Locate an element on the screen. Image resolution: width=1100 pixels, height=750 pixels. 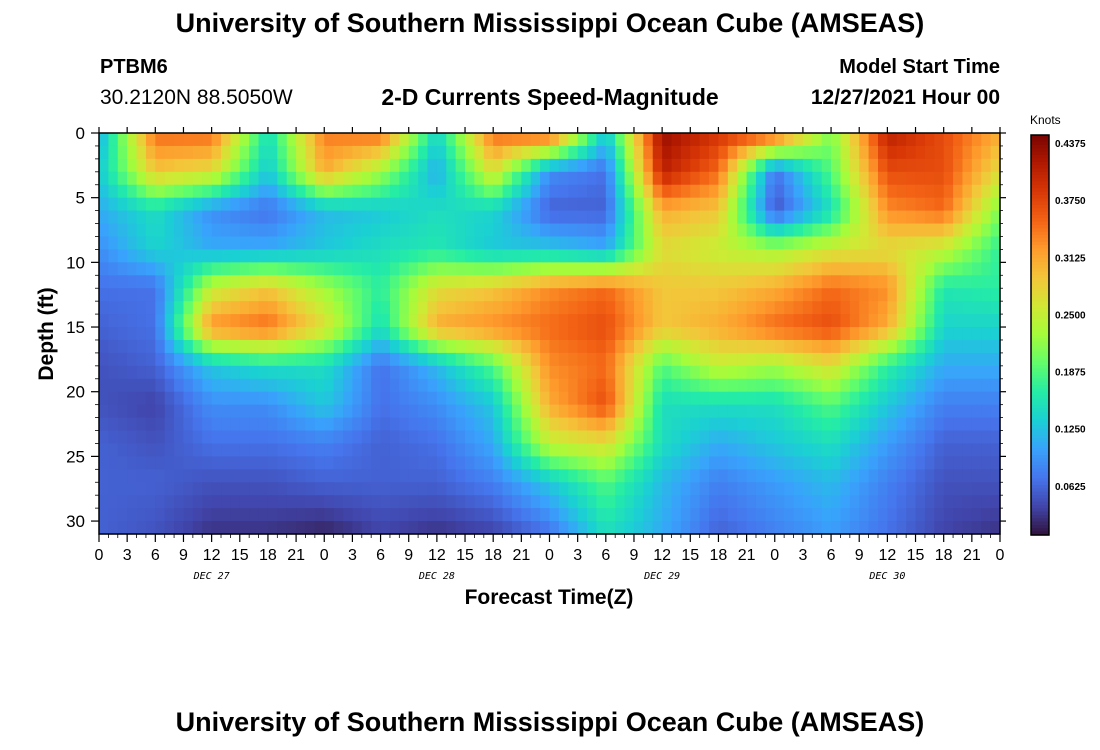
y-tick-label: 25 is located at coordinates (75, 456).